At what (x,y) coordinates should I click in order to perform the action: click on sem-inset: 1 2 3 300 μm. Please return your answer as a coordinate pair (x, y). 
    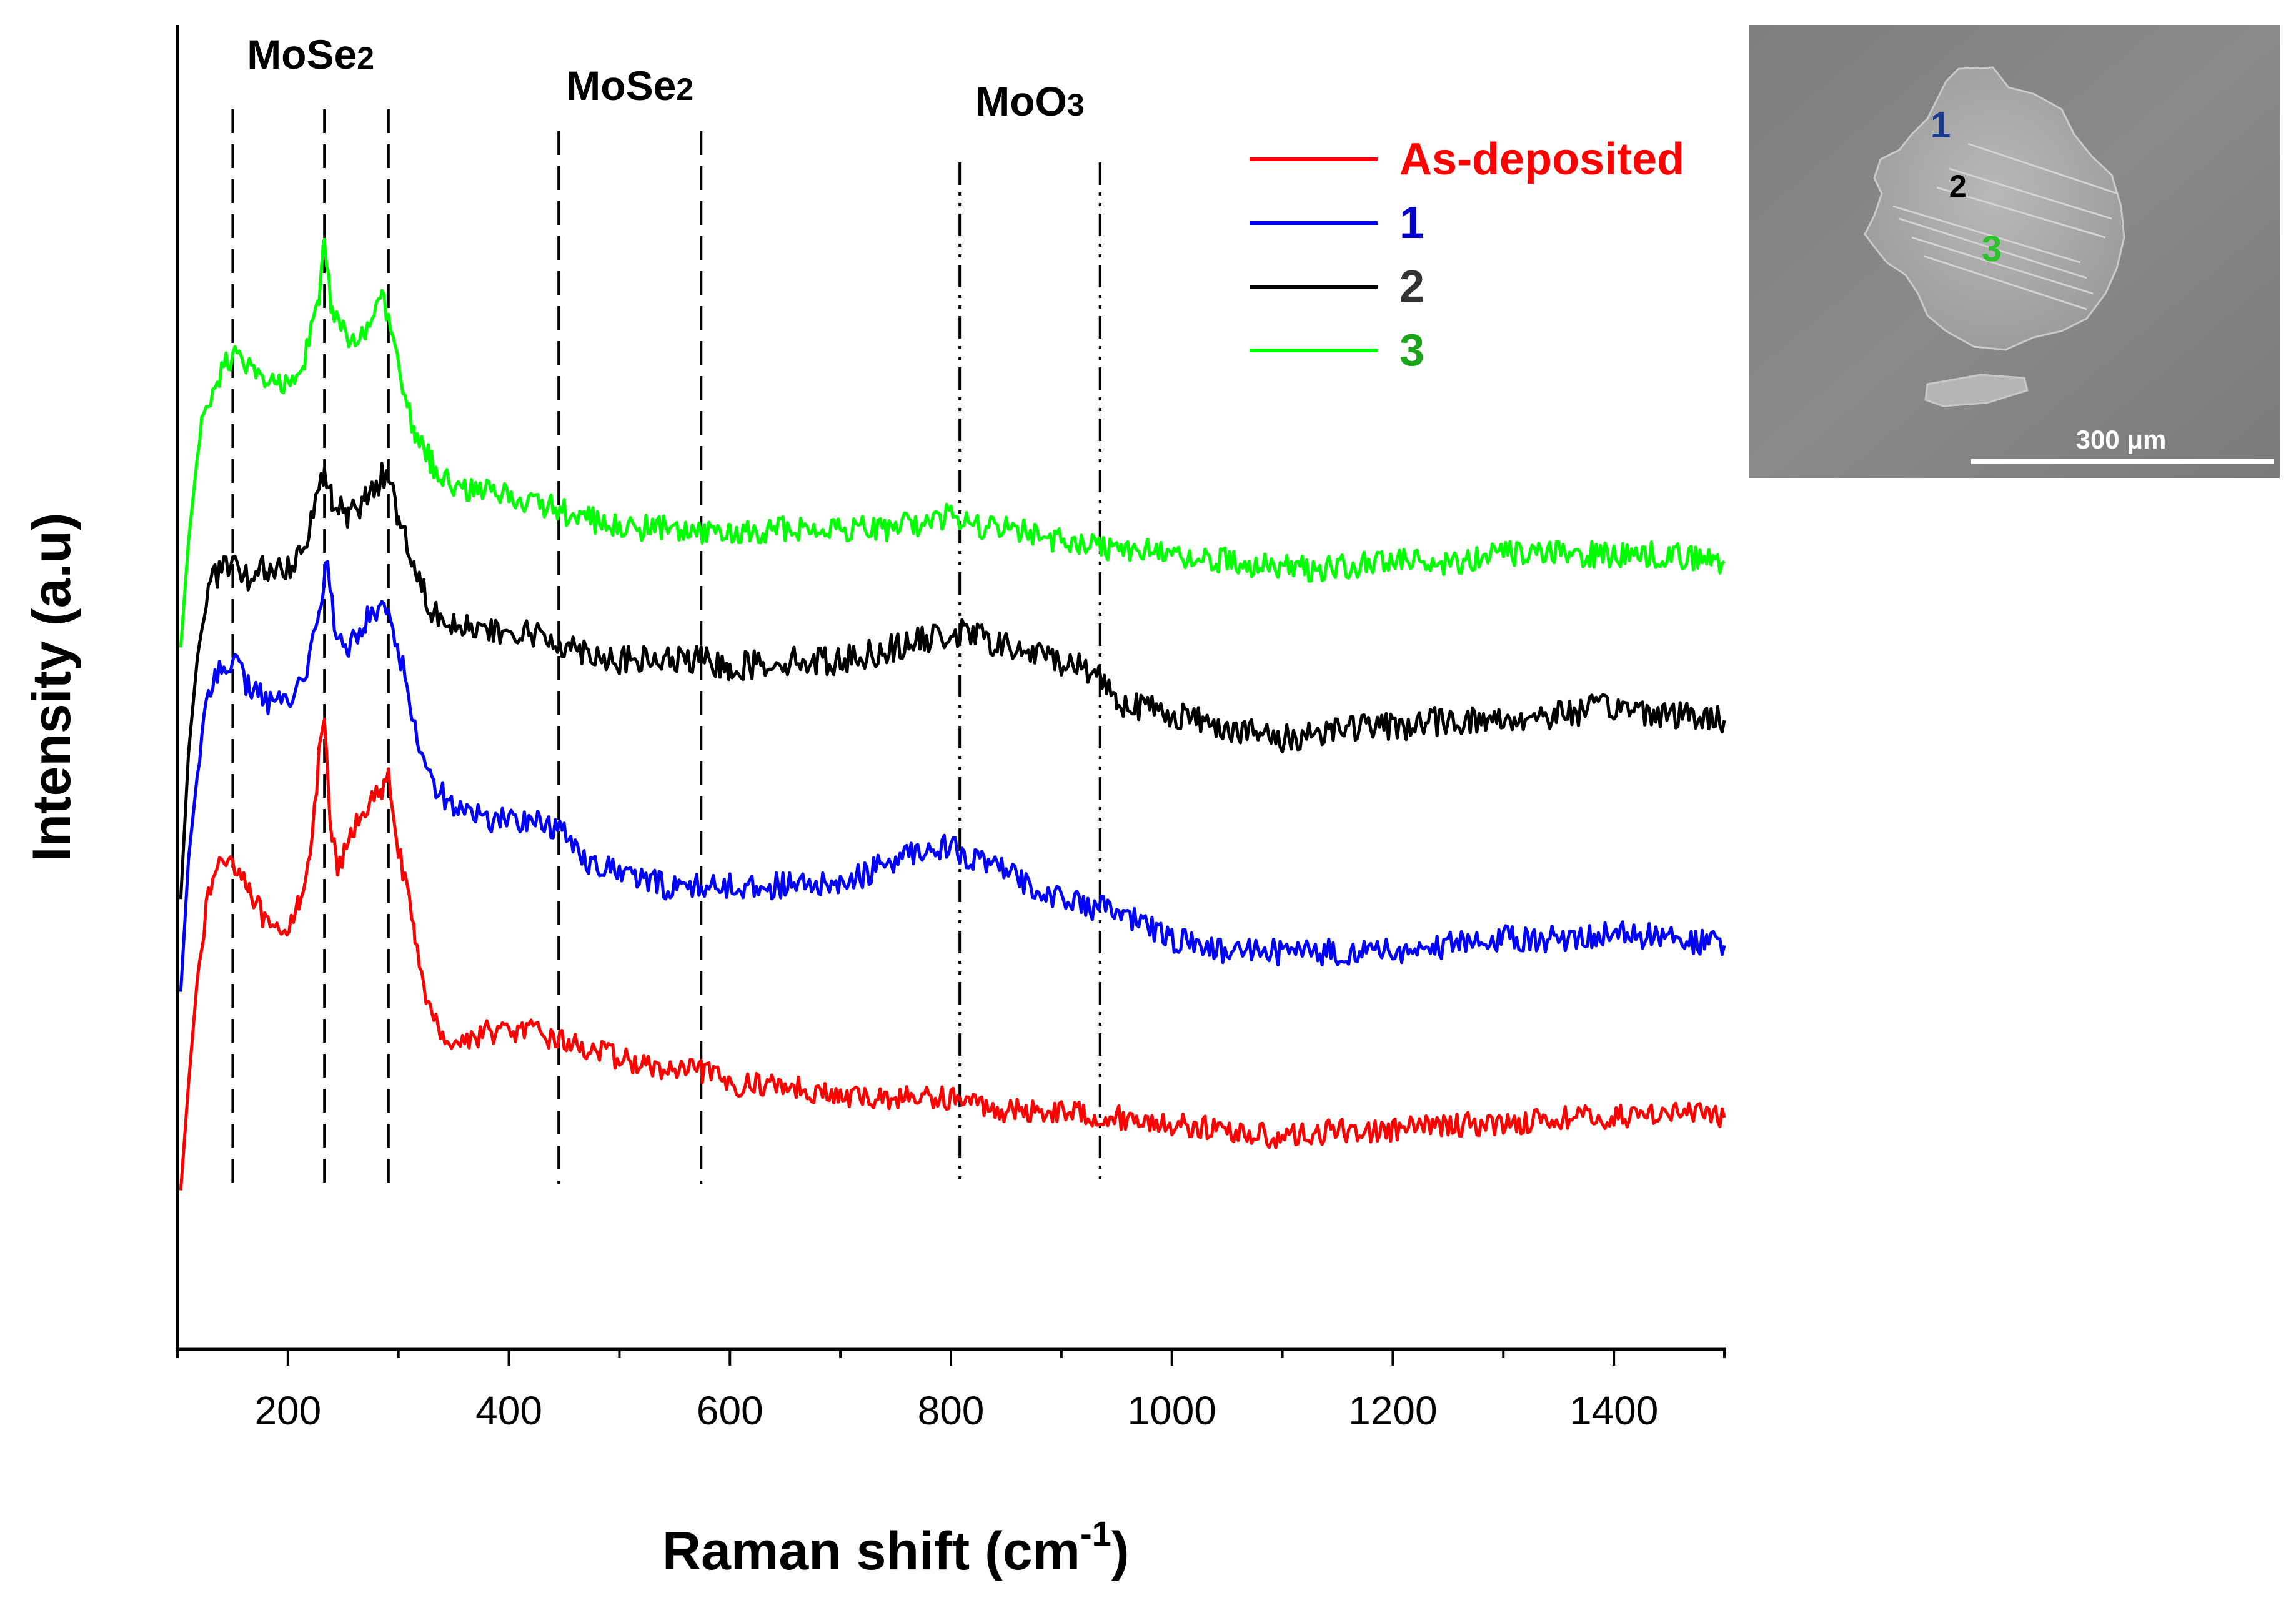
    Looking at the image, I should click on (2014, 252).